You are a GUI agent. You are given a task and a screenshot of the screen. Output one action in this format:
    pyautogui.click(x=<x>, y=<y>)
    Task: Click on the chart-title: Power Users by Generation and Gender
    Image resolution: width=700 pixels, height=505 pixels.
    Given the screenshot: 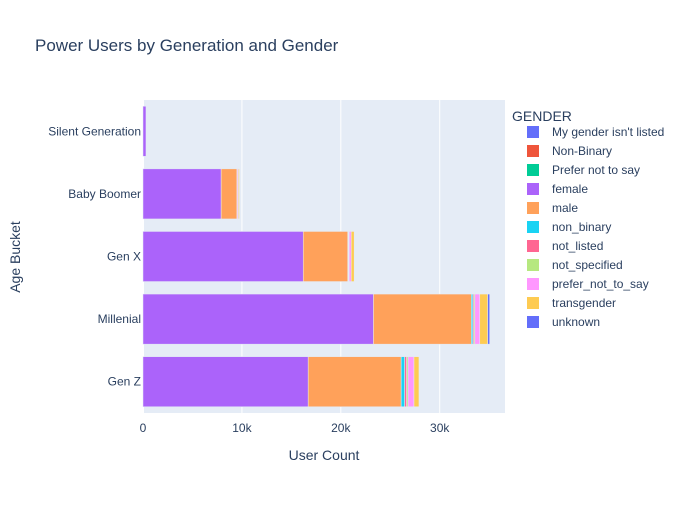 What is the action you would take?
    pyautogui.click(x=187, y=45)
    